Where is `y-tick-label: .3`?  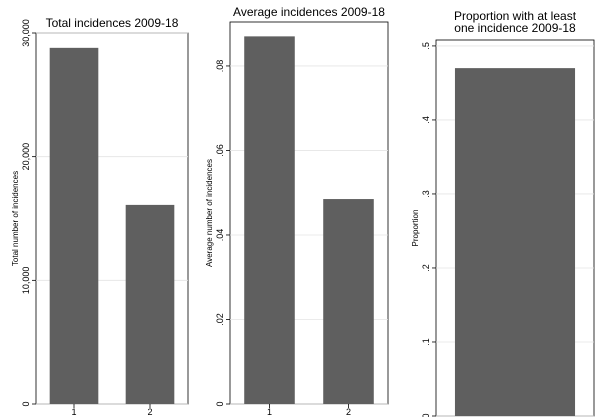 y-tick-label: .3 is located at coordinates (426, 194).